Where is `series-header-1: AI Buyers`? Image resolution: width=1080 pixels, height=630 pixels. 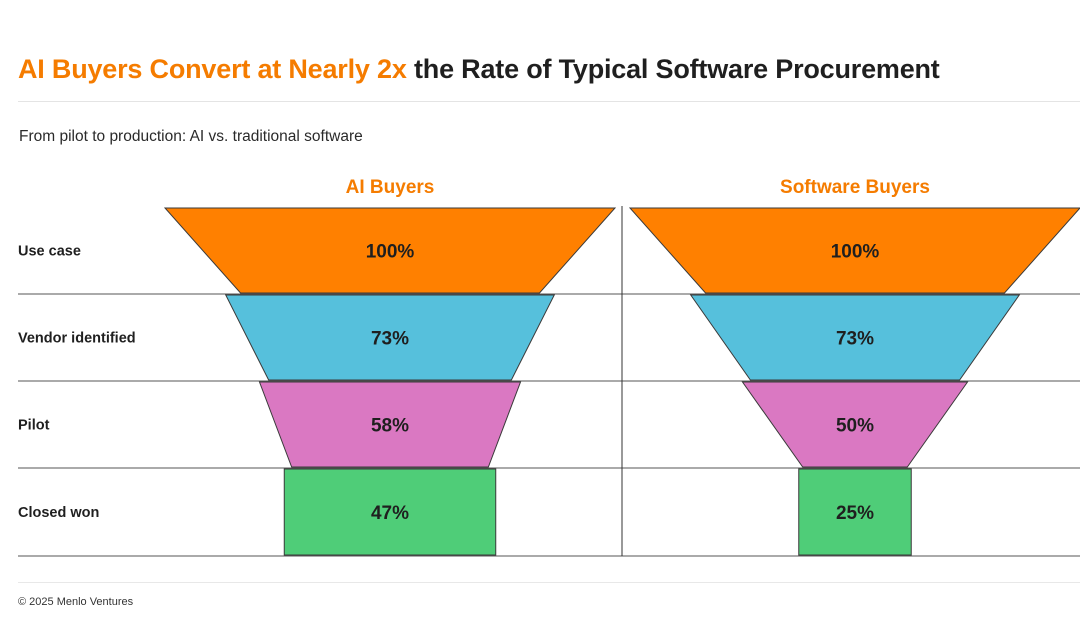
series-header-1: AI Buyers is located at coordinates (390, 187).